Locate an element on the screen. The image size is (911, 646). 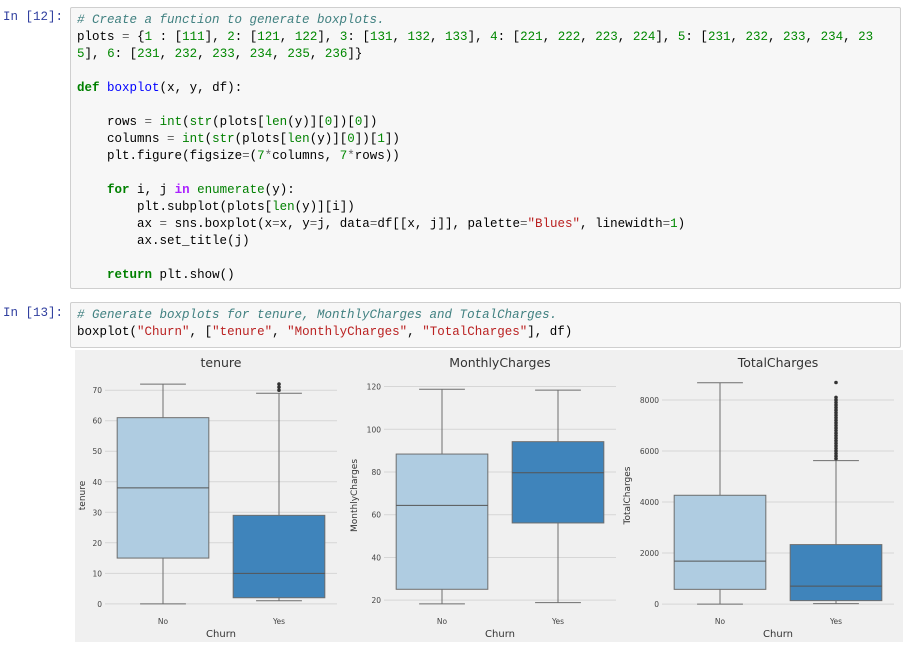
y-tick-label: 70 is located at coordinates (97, 390).